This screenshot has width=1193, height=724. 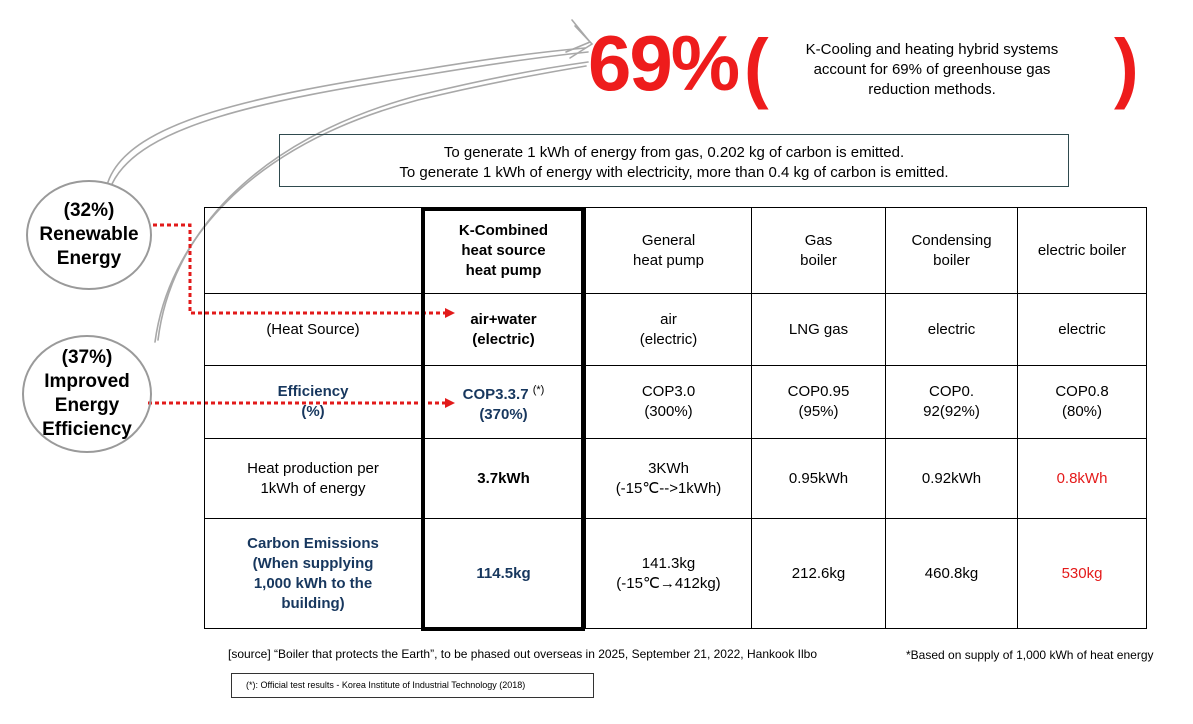 What do you see at coordinates (313, 391) in the screenshot?
I see `eff-label-line-1: Efficiency` at bounding box center [313, 391].